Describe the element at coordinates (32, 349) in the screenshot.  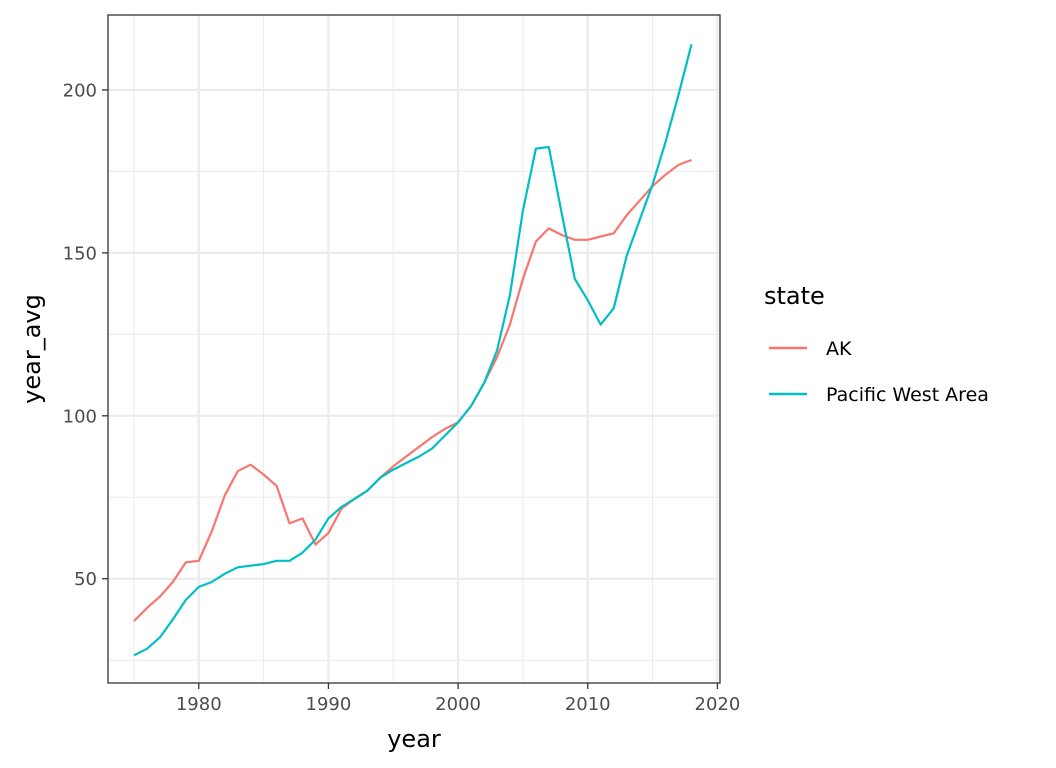
I see `y-axis-title: year_avg` at that location.